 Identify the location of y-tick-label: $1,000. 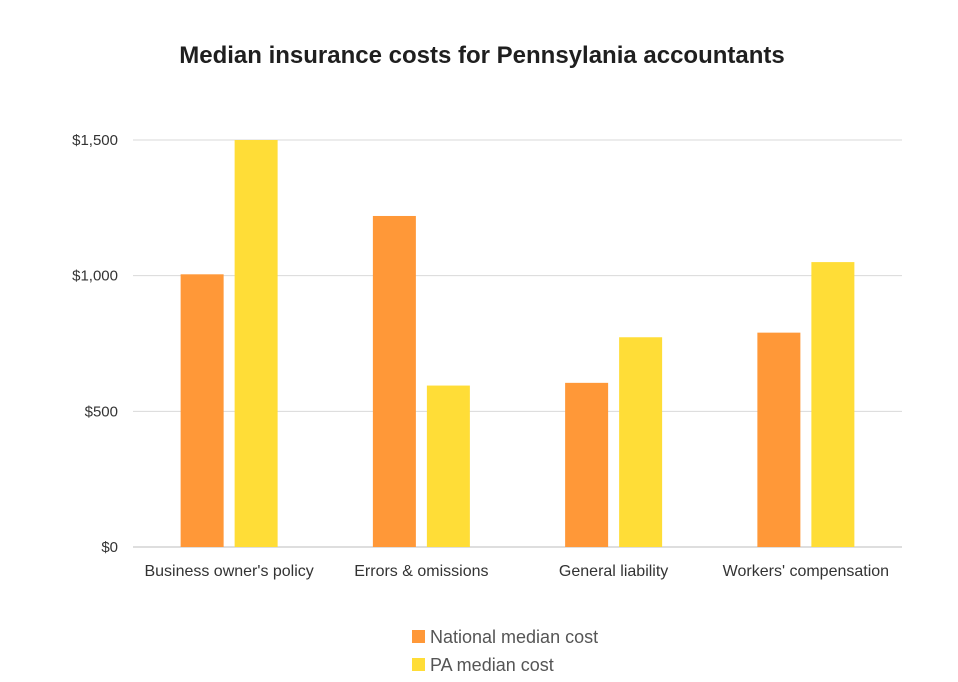
(95, 276).